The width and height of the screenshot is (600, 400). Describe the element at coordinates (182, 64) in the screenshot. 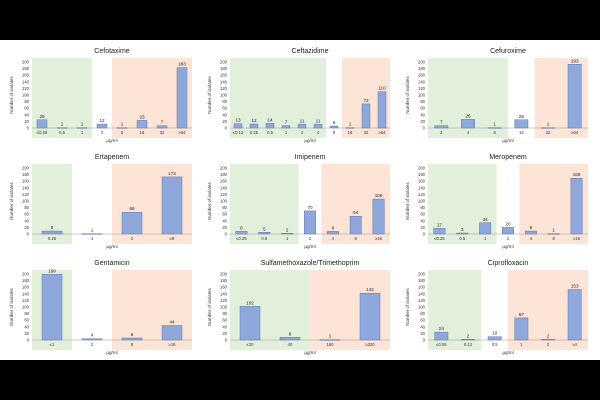

I see `data-label: 183` at that location.